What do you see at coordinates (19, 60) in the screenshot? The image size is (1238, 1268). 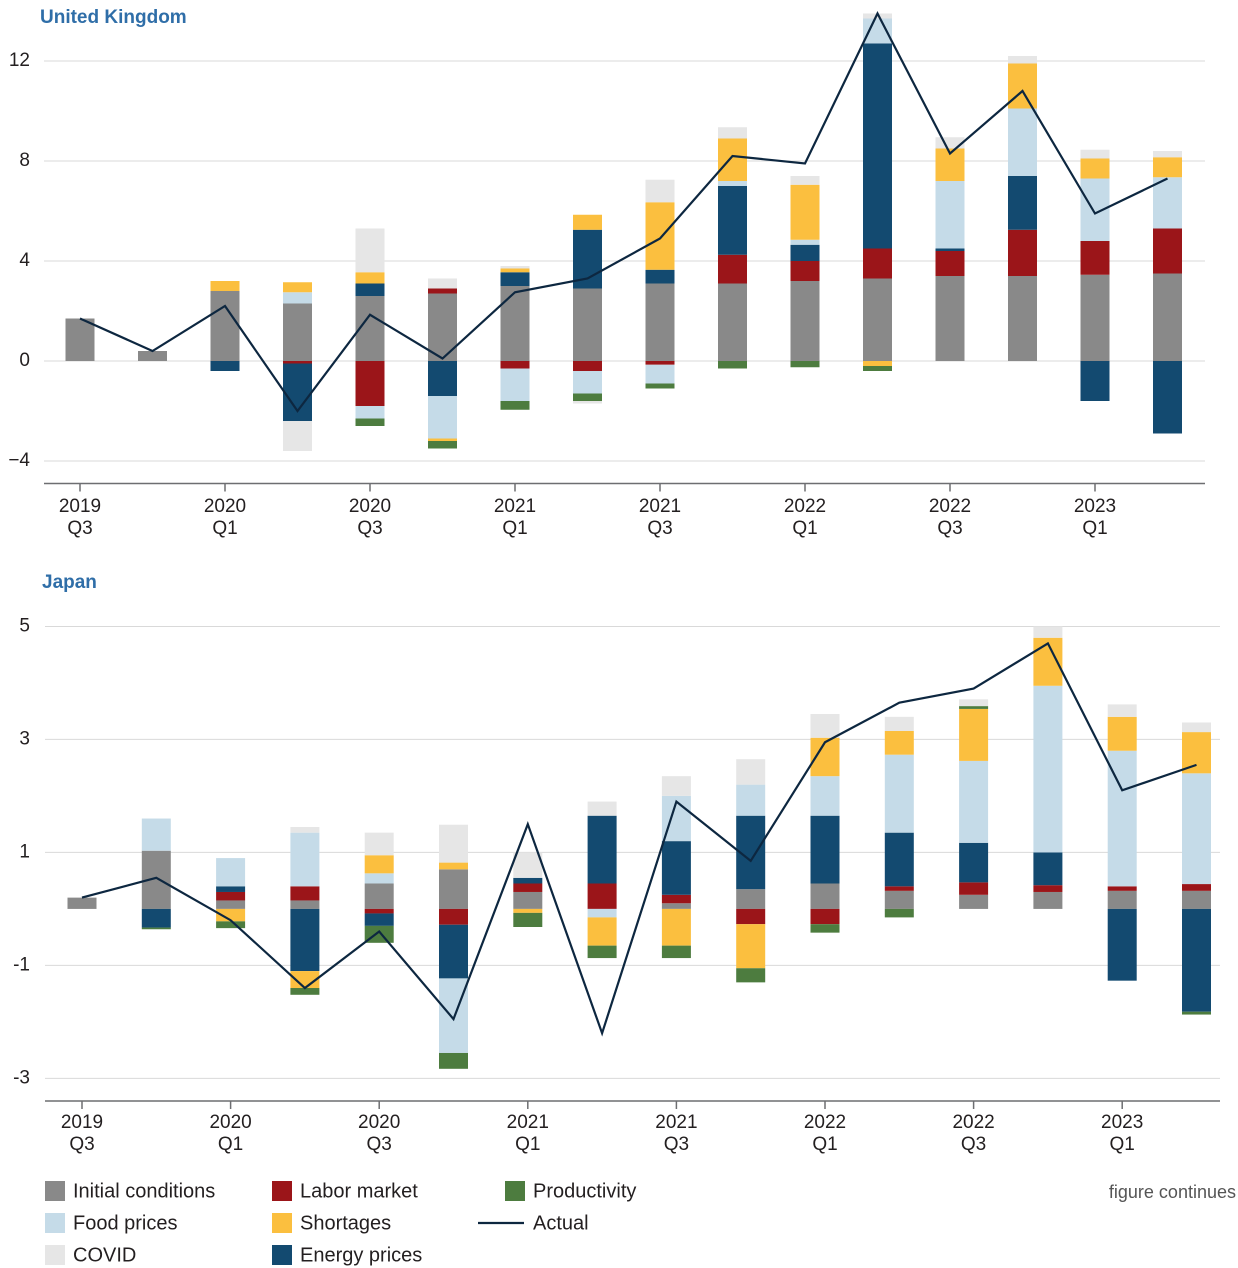 I see `y-tick-label: 12` at bounding box center [19, 60].